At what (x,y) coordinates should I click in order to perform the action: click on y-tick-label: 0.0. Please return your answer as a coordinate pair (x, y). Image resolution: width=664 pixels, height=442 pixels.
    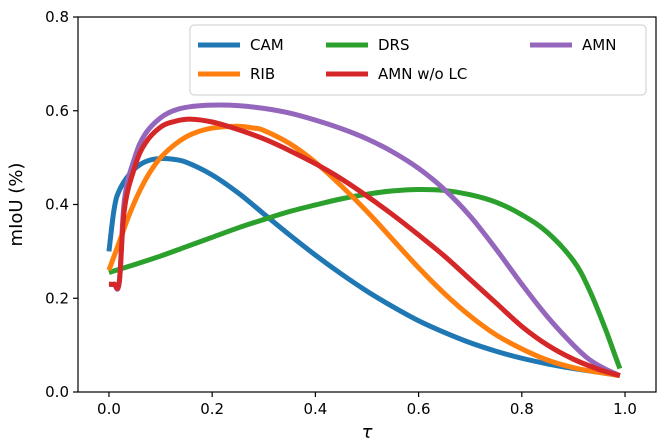
    Looking at the image, I should click on (57, 392).